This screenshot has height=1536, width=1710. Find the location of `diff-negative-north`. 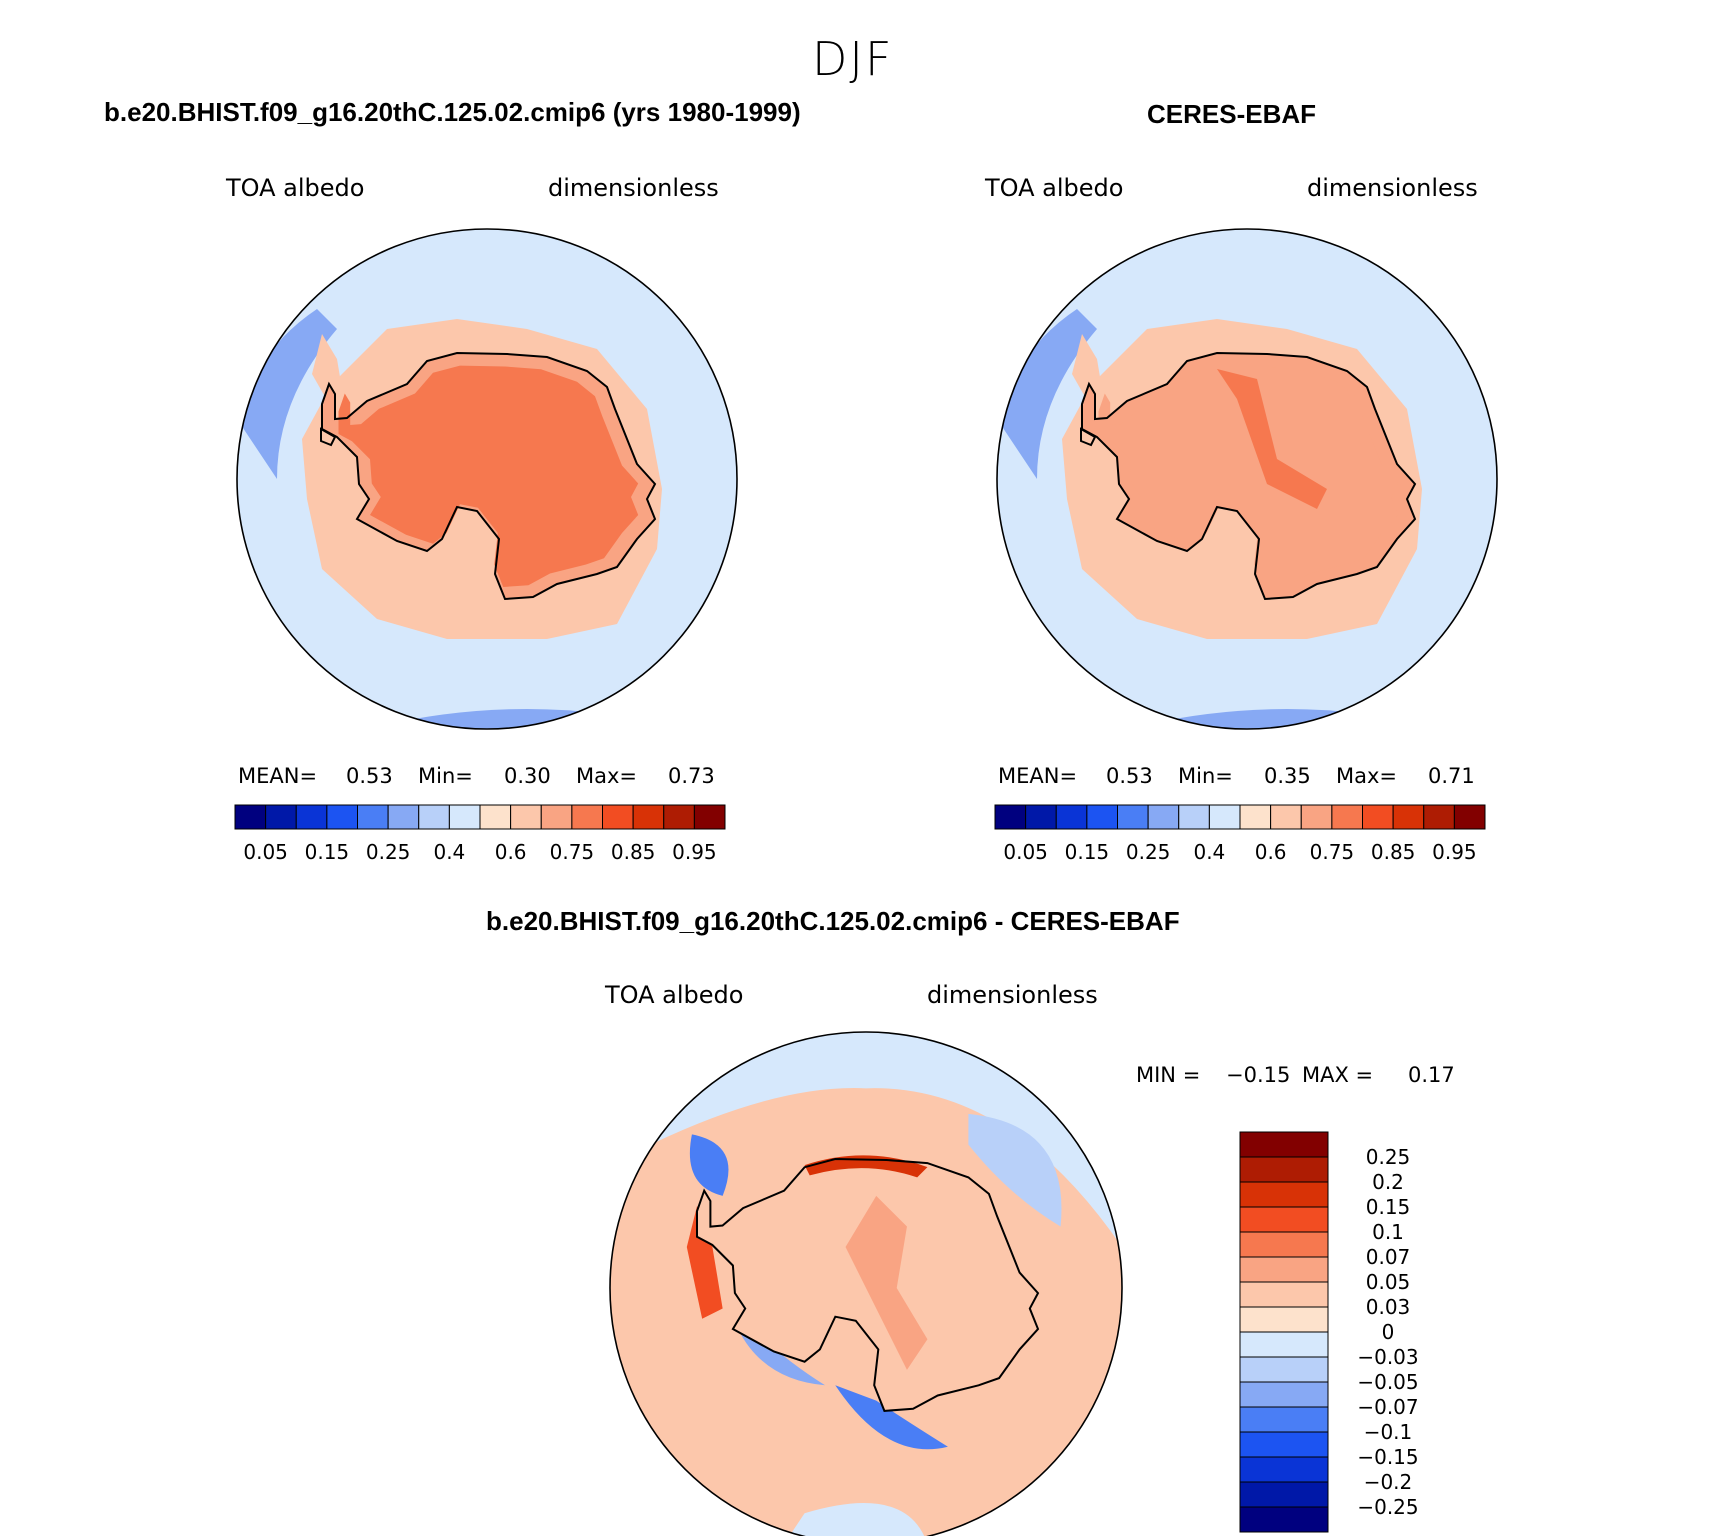

diff-negative-north is located at coordinates (866, 1140).